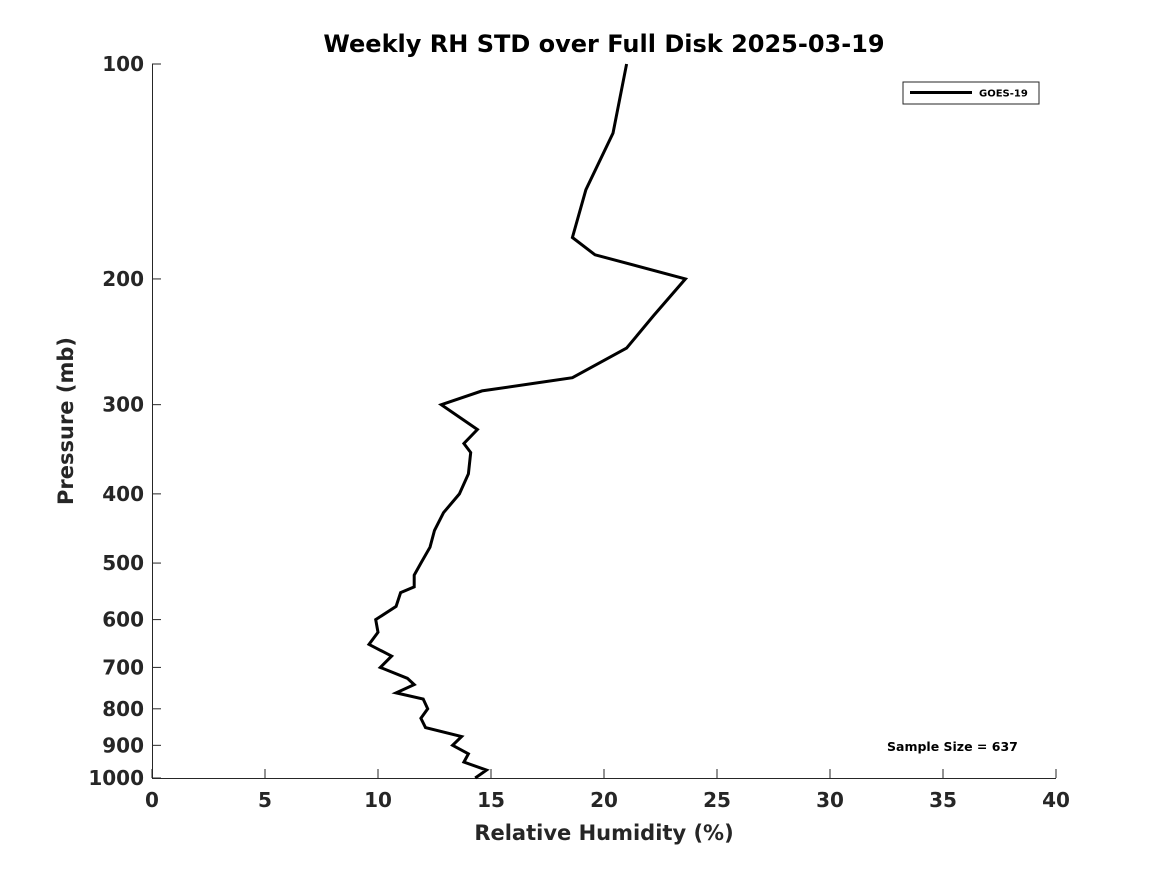 The width and height of the screenshot is (1167, 875). I want to click on y-axis-label: Pressure (mb), so click(66, 421).